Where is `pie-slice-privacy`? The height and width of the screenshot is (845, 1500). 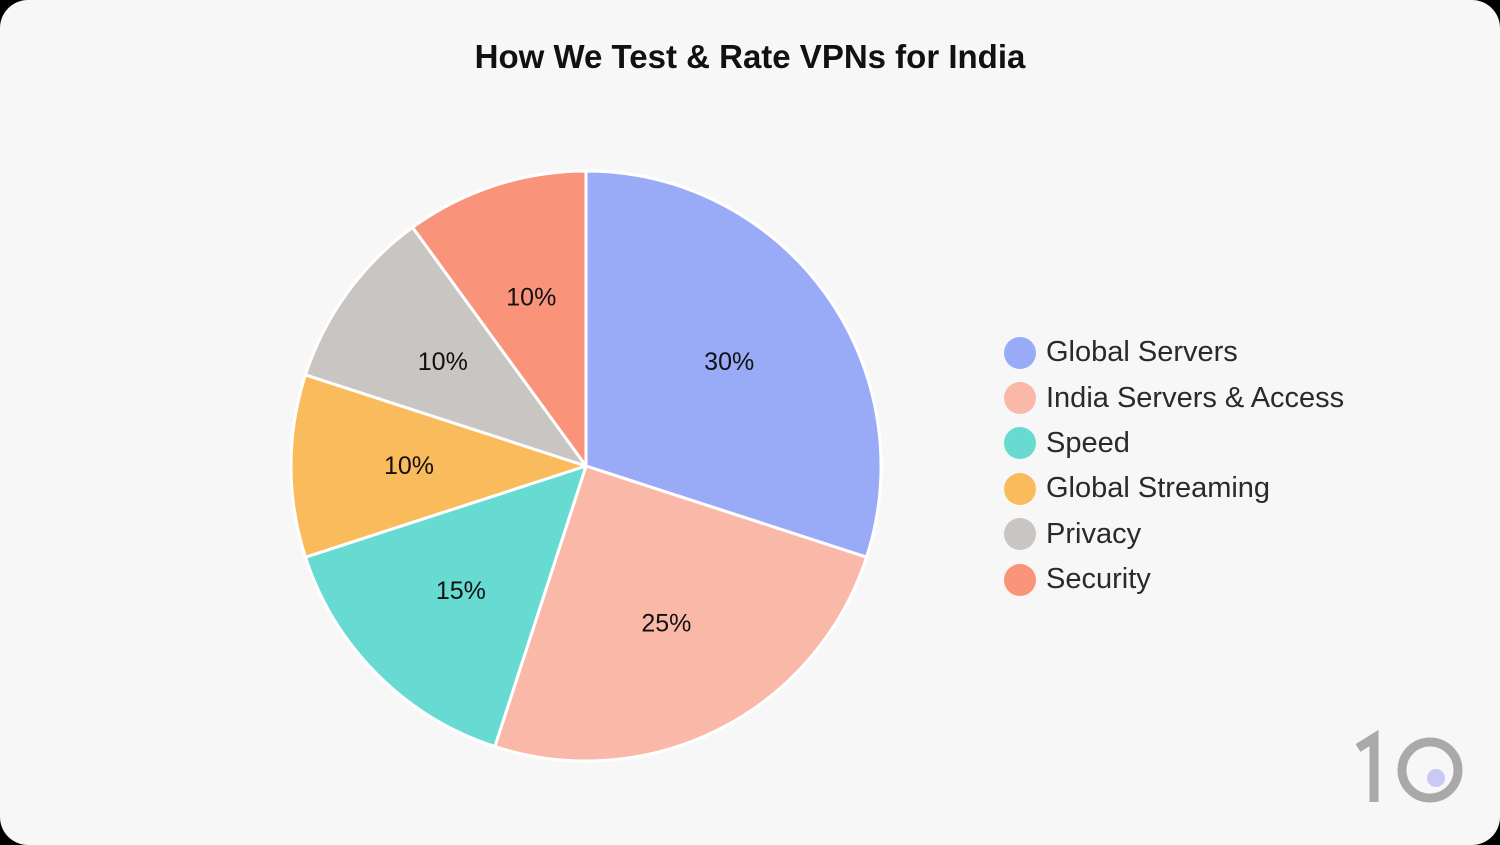
pie-slice-privacy is located at coordinates (445, 346).